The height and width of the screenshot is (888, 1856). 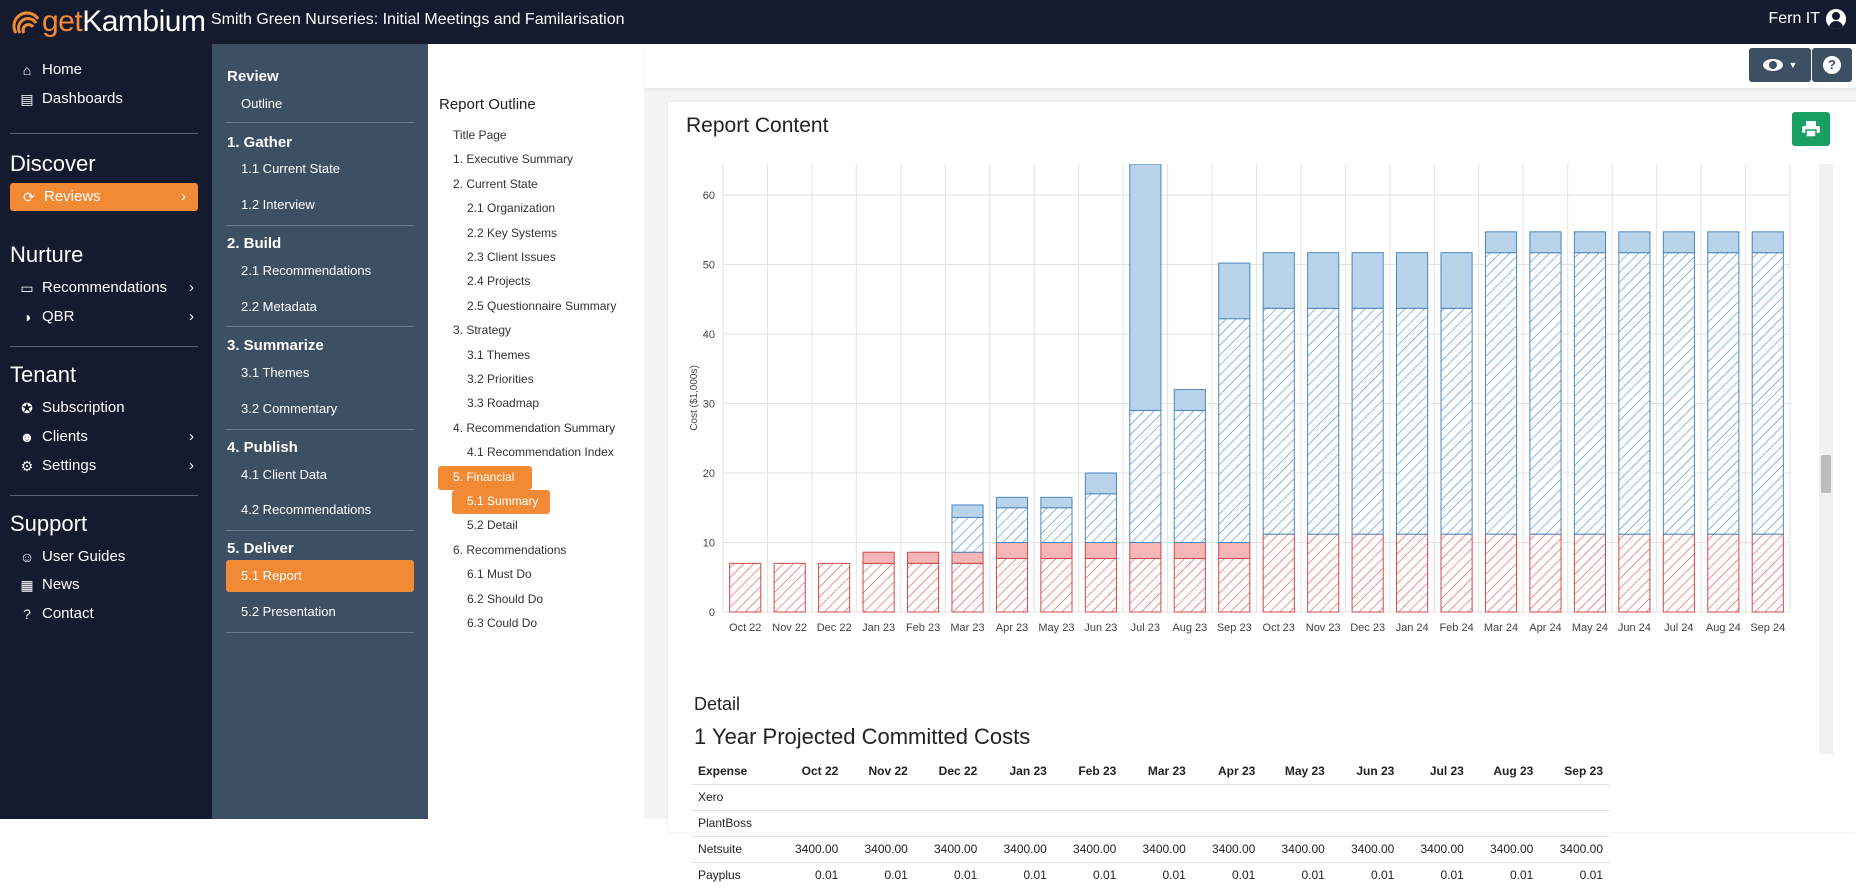 I want to click on scrollbar-thumb, so click(x=1826, y=474).